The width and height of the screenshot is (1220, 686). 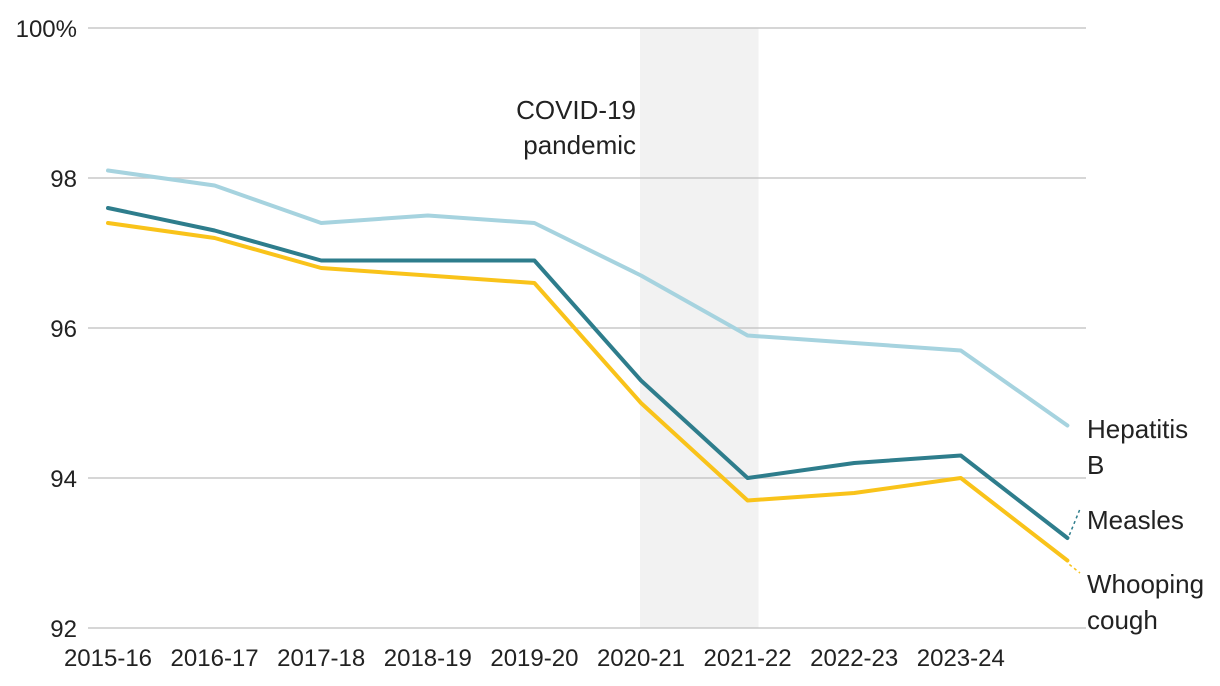 What do you see at coordinates (46, 29) in the screenshot?
I see `y-tick-label: 100%` at bounding box center [46, 29].